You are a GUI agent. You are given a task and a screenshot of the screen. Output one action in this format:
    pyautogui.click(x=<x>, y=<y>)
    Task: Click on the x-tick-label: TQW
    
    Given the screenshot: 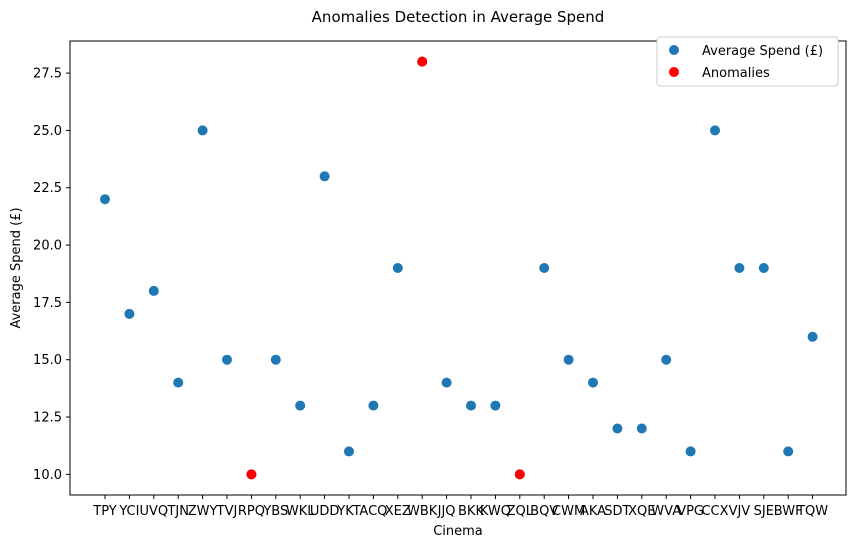 What is the action you would take?
    pyautogui.click(x=812, y=511)
    